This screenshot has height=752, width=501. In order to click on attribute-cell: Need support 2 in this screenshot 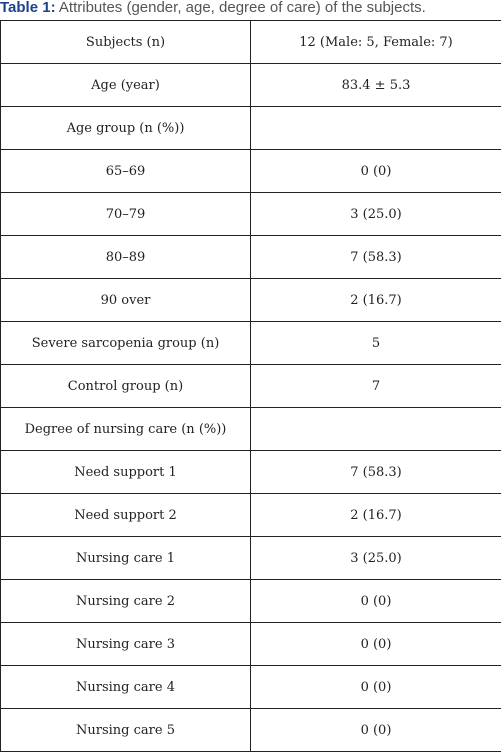, I will do `click(125, 515)`.